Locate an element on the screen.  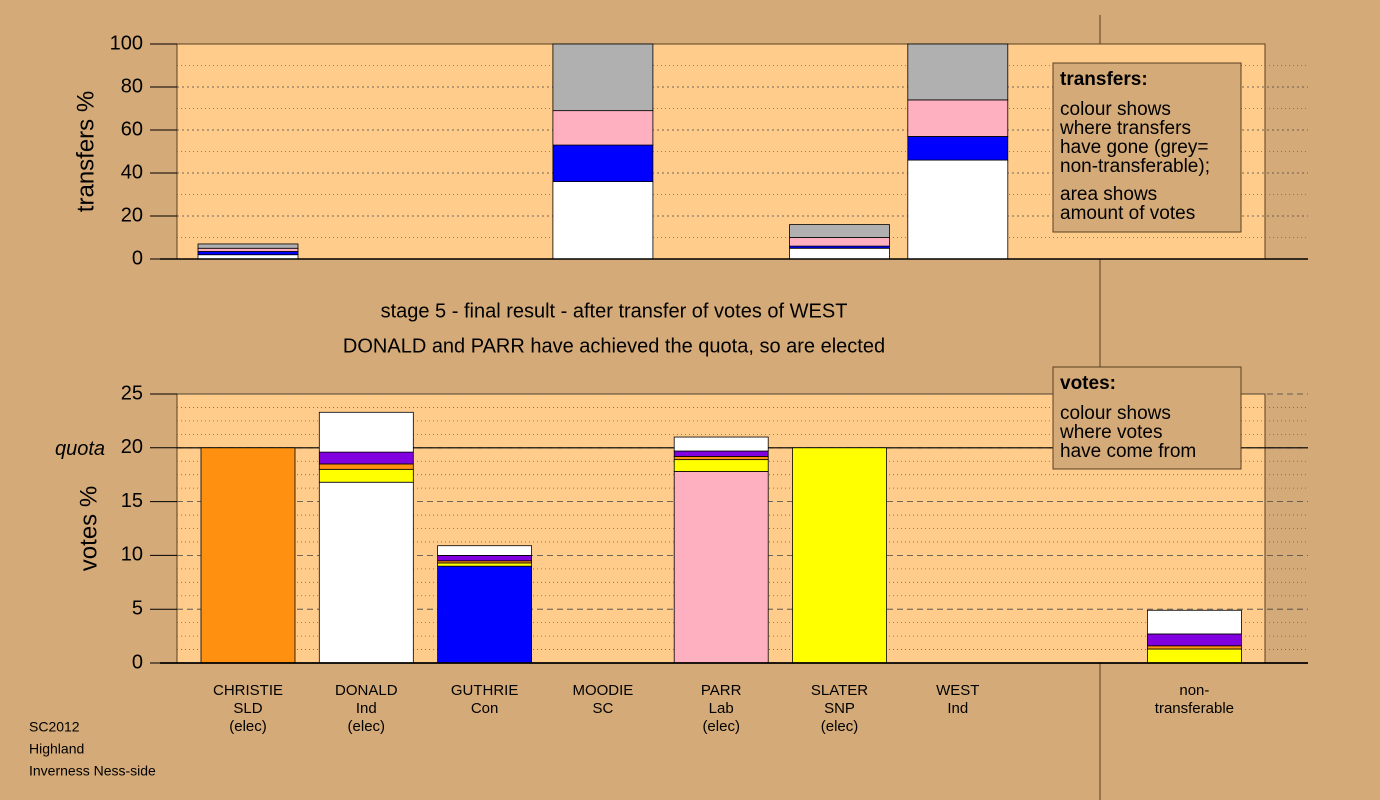
legend-text: amount of votes is located at coordinates (1127, 213).